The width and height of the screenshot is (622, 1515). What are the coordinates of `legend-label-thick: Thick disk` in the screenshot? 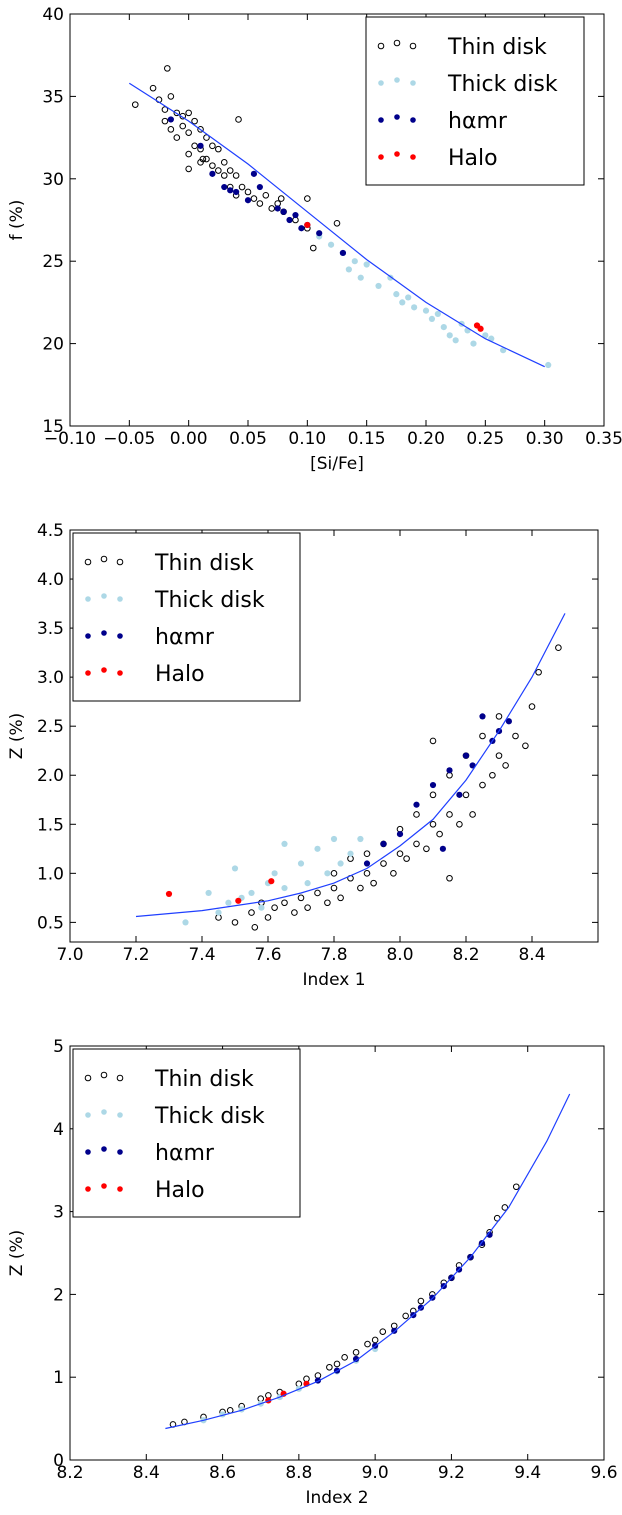 It's located at (209, 1116).